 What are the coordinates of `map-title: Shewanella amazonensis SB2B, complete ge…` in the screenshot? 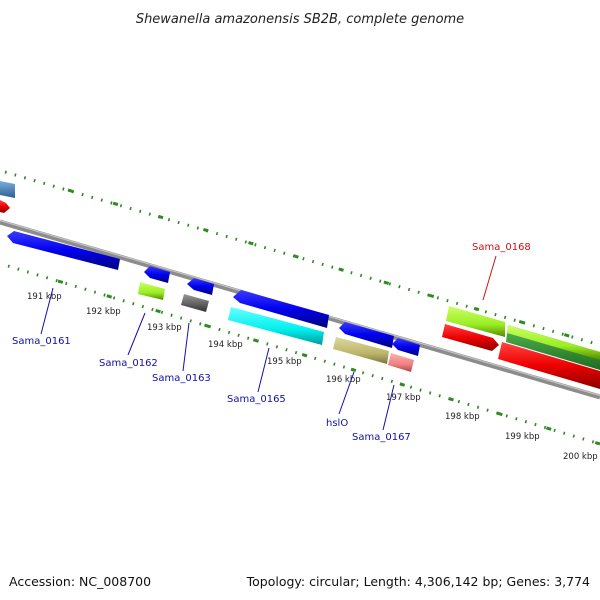 It's located at (300, 19).